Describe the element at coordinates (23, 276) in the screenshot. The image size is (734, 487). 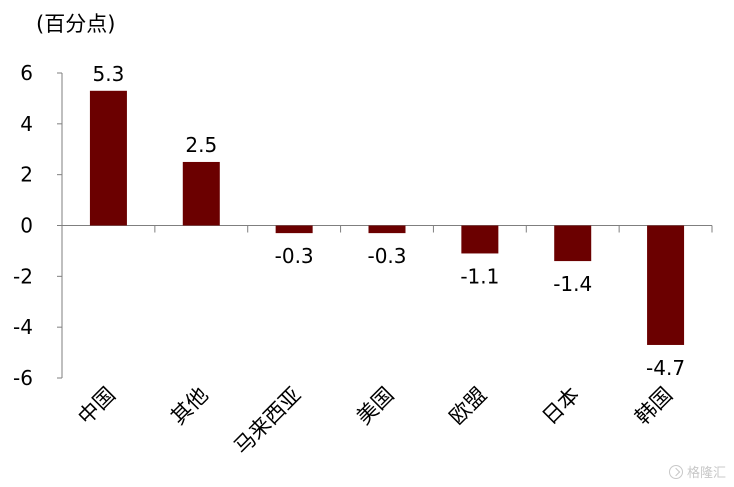
I see `y-tick-label: -2` at that location.